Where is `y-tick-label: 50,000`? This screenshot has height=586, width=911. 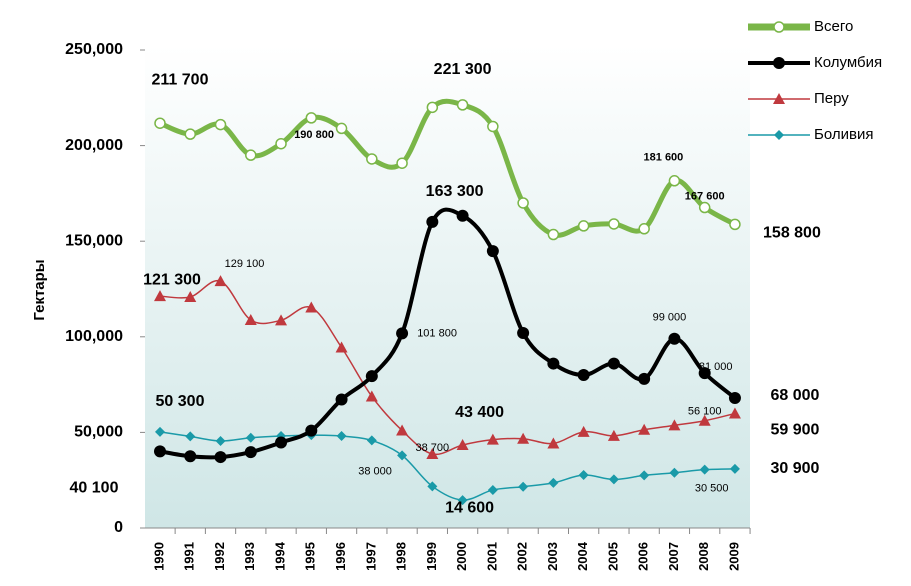 y-tick-label: 50,000 is located at coordinates (98, 432).